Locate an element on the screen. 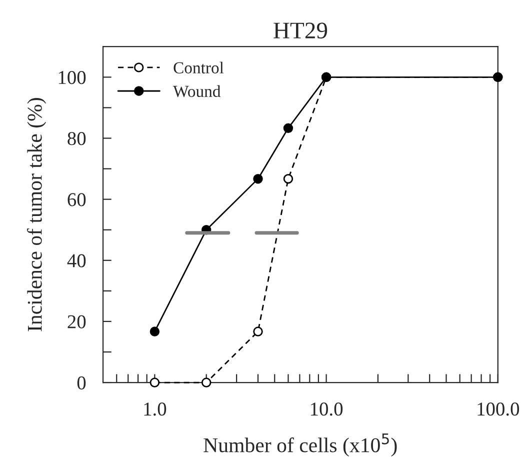 Image resolution: width=523 pixels, height=457 pixels. y-tick-label: 100 is located at coordinates (72, 77).